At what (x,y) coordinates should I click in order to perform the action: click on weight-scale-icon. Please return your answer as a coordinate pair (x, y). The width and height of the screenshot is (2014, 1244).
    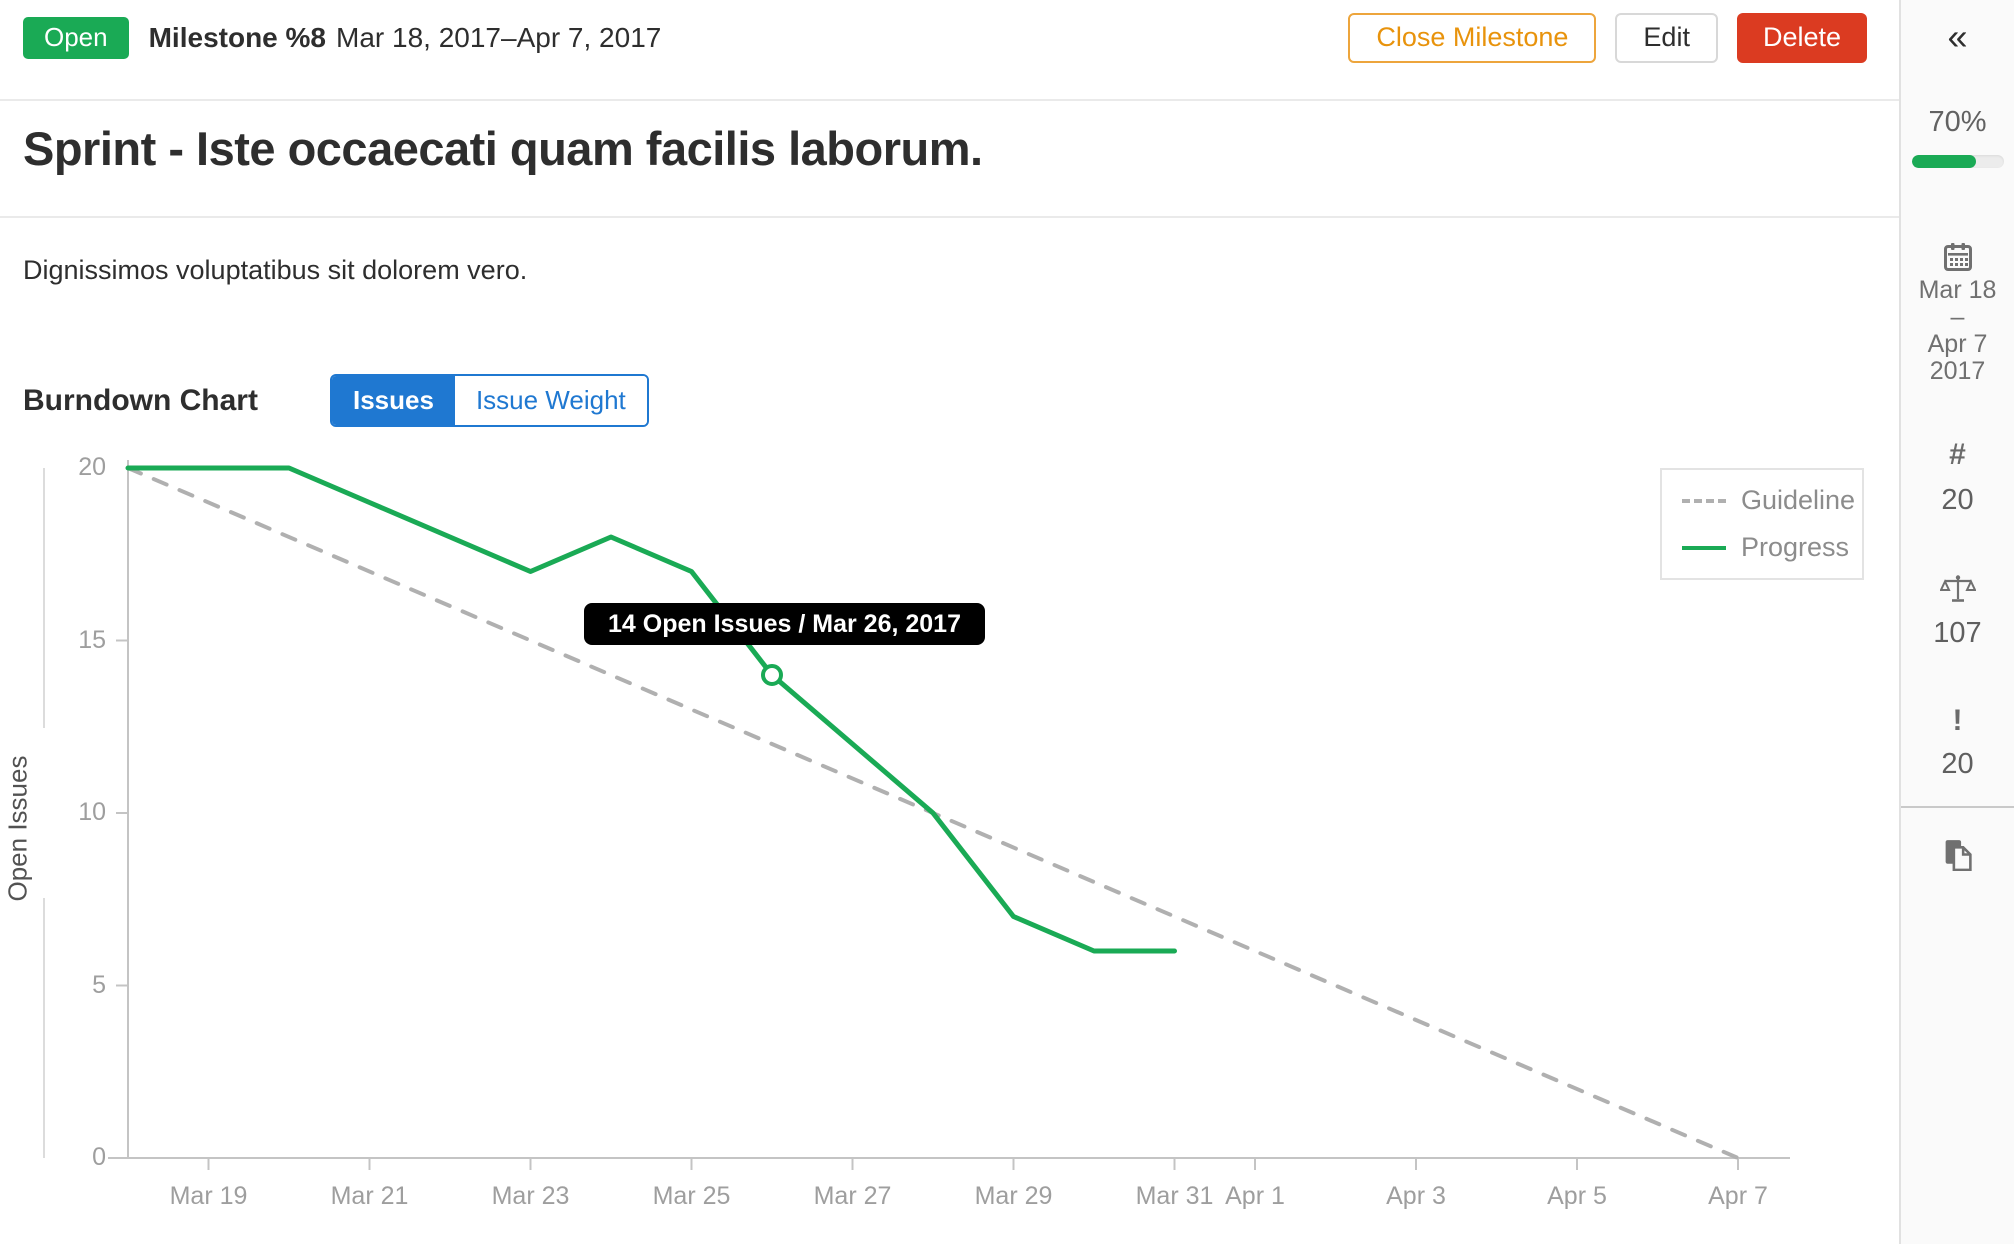
    Looking at the image, I should click on (1957, 591).